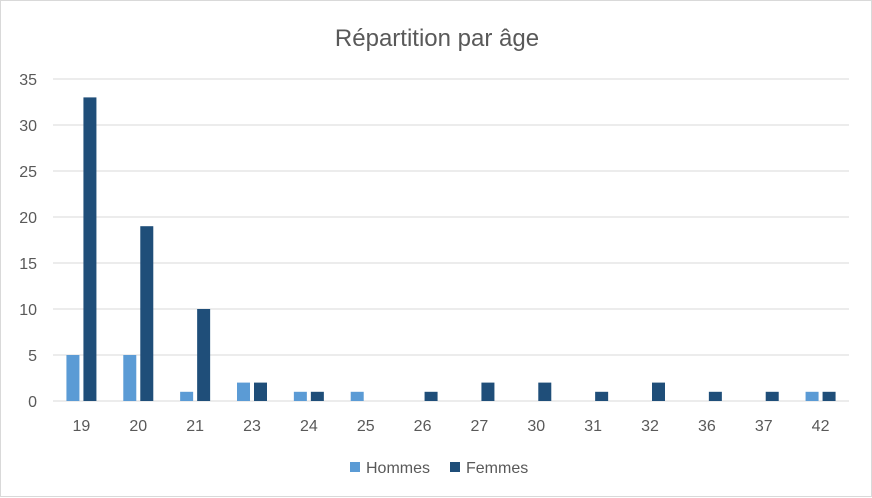 This screenshot has height=498, width=872. What do you see at coordinates (398, 468) in the screenshot?
I see `legend-label-hommes: Hommes` at bounding box center [398, 468].